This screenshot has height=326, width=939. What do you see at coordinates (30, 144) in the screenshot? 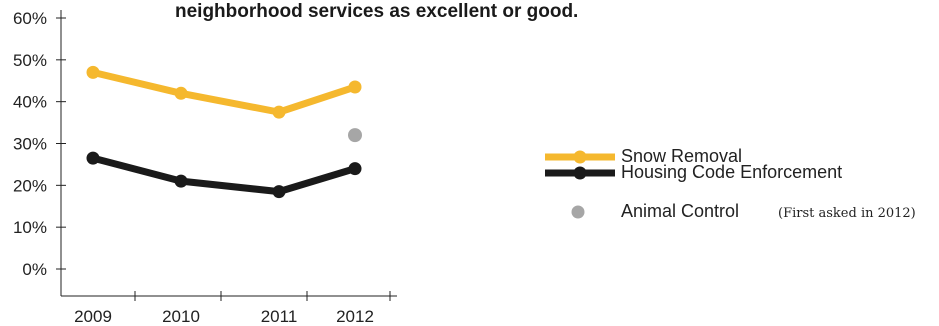
I see `y-tick-label: 30%` at bounding box center [30, 144].